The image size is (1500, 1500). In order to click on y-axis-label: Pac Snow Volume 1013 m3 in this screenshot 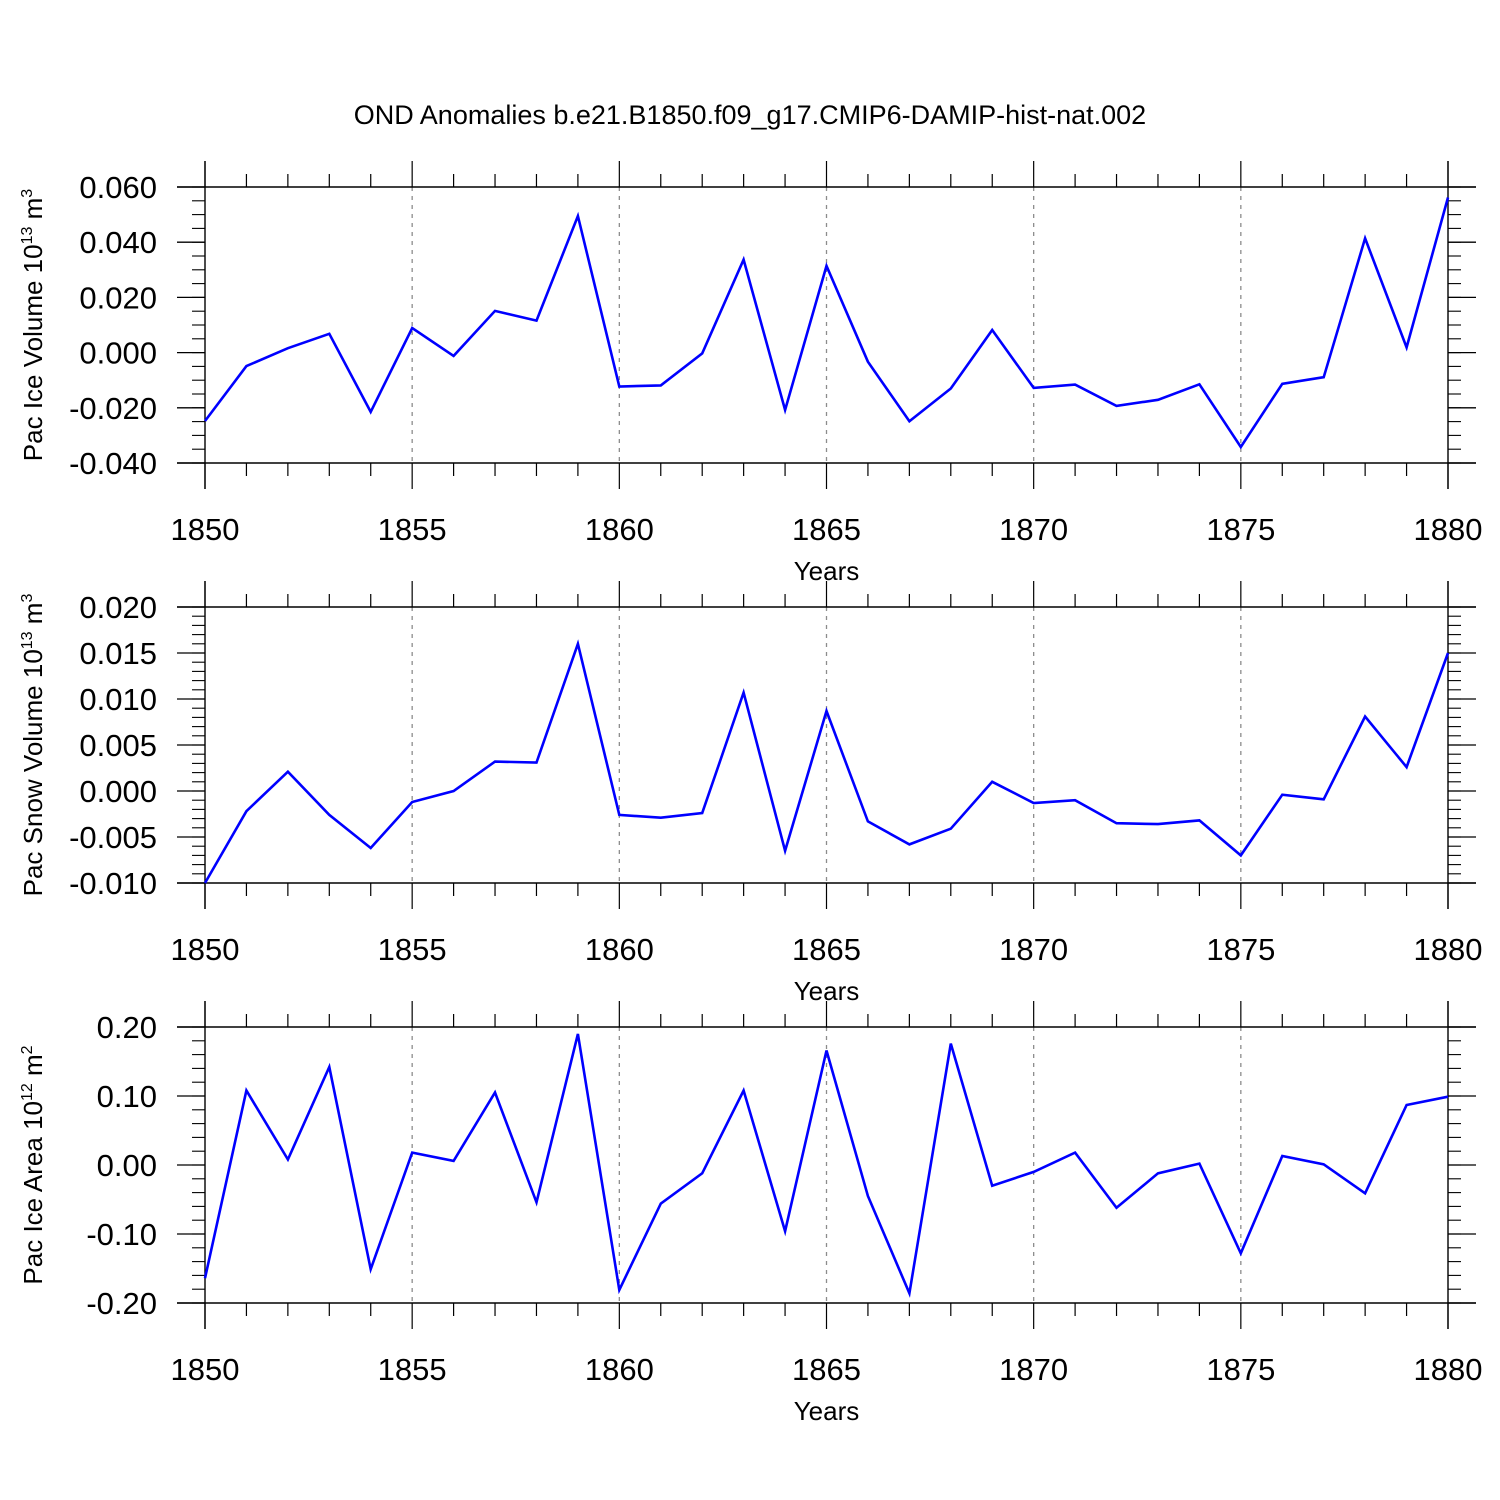, I will do `click(33, 745)`.